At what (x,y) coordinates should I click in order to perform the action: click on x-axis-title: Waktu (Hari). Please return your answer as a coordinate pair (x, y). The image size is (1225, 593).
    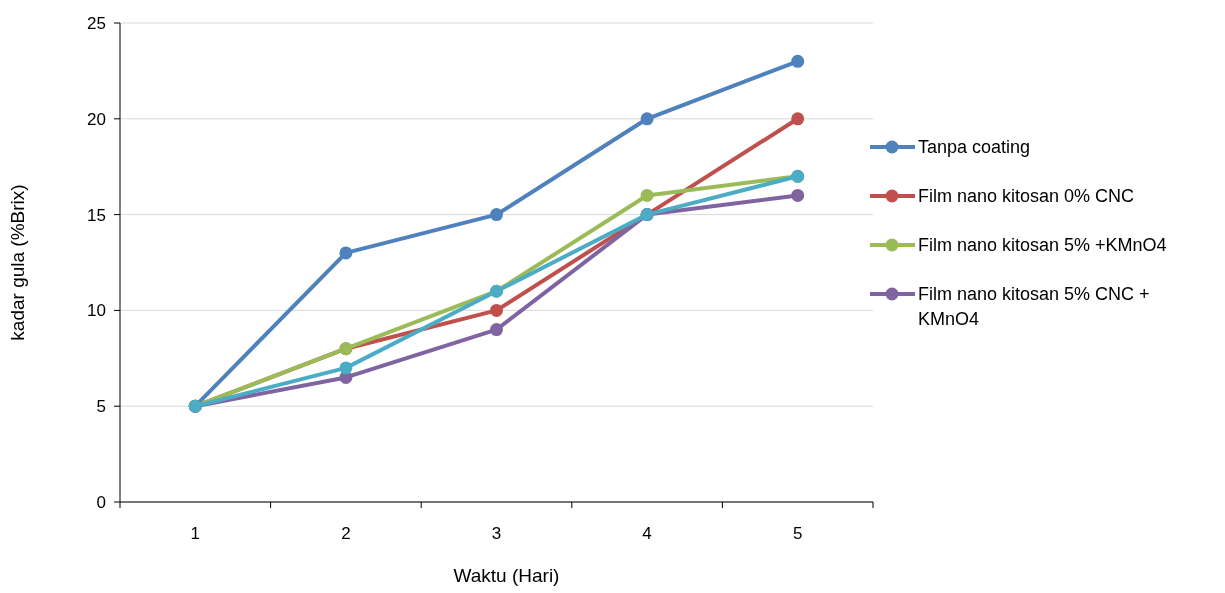
    Looking at the image, I should click on (506, 575).